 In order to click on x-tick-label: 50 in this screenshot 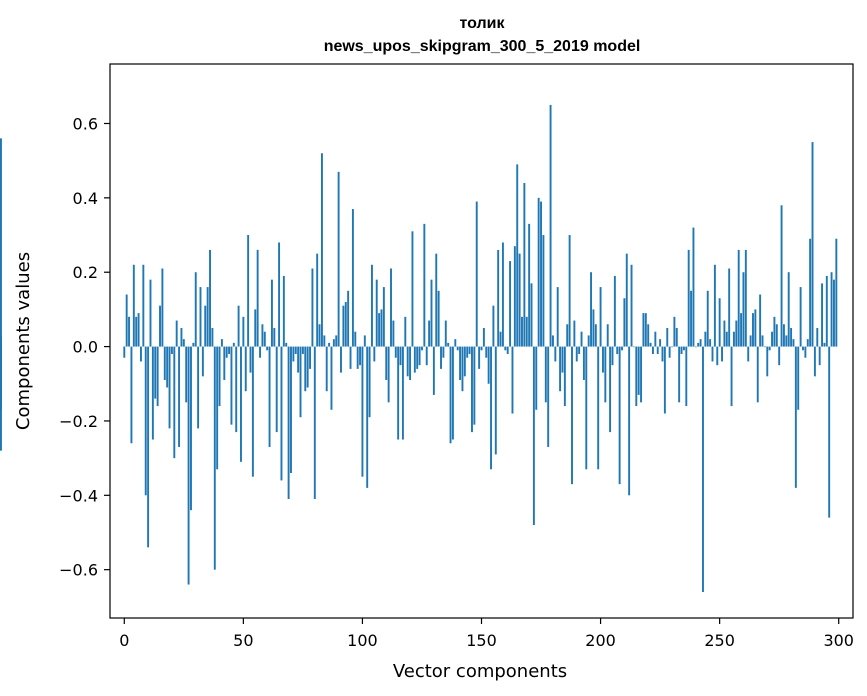, I will do `click(243, 640)`.